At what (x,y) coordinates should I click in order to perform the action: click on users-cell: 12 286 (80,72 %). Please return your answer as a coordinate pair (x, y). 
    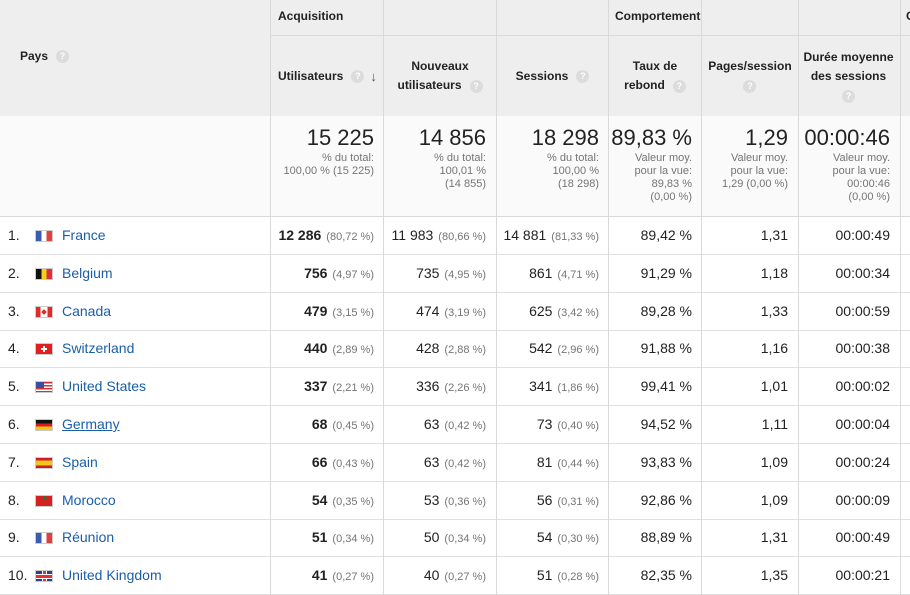
    Looking at the image, I should click on (326, 235).